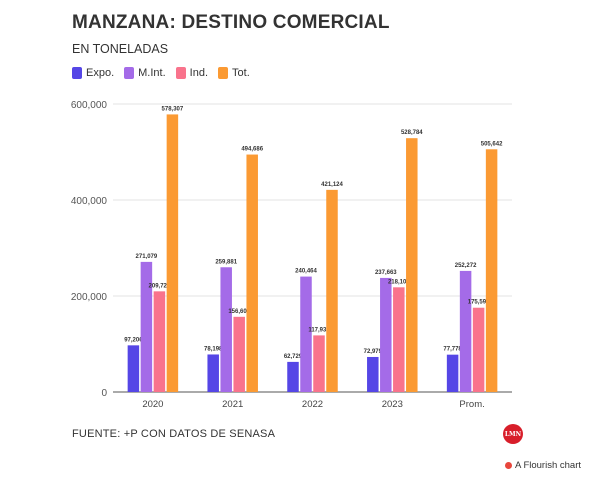 The width and height of the screenshot is (600, 486). I want to click on data-label: 528,784, so click(412, 133).